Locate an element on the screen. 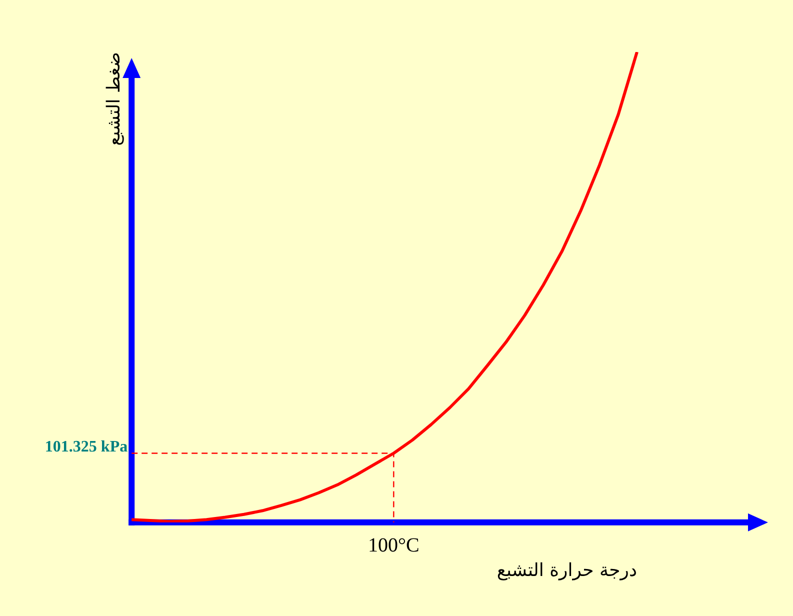 The image size is (793, 616). ref-line-label: 101.325 kPa is located at coordinates (86, 447).